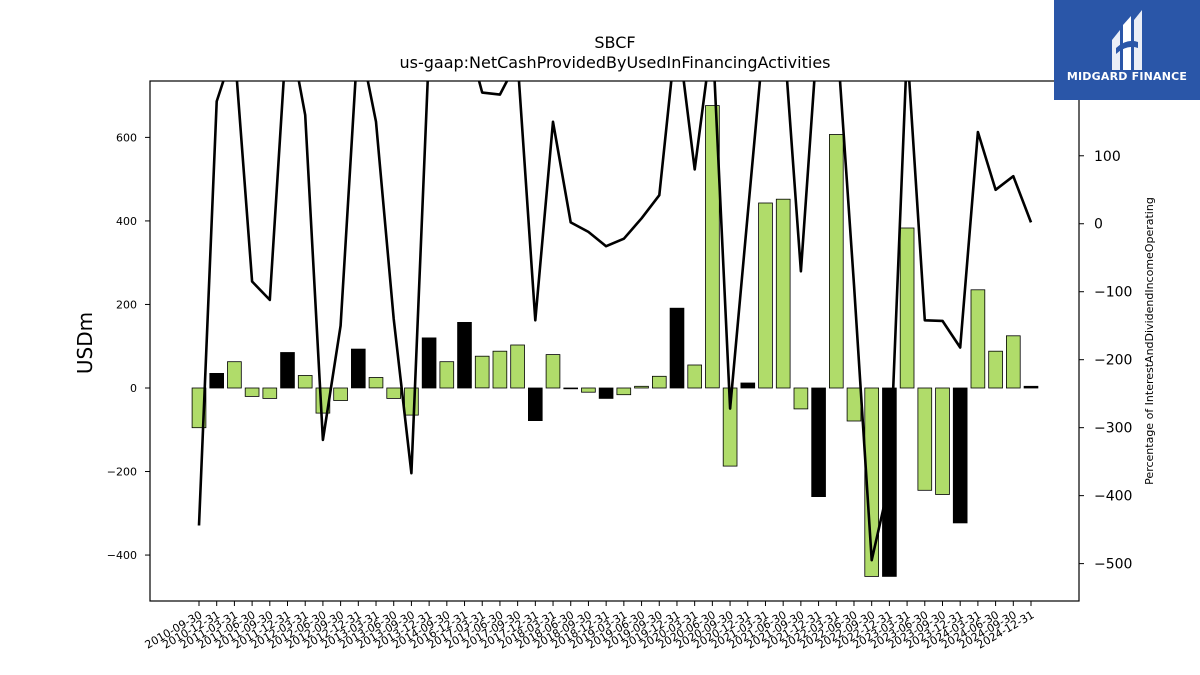 The height and width of the screenshot is (675, 1200). I want to click on y-tick-label: 600, so click(126, 137).